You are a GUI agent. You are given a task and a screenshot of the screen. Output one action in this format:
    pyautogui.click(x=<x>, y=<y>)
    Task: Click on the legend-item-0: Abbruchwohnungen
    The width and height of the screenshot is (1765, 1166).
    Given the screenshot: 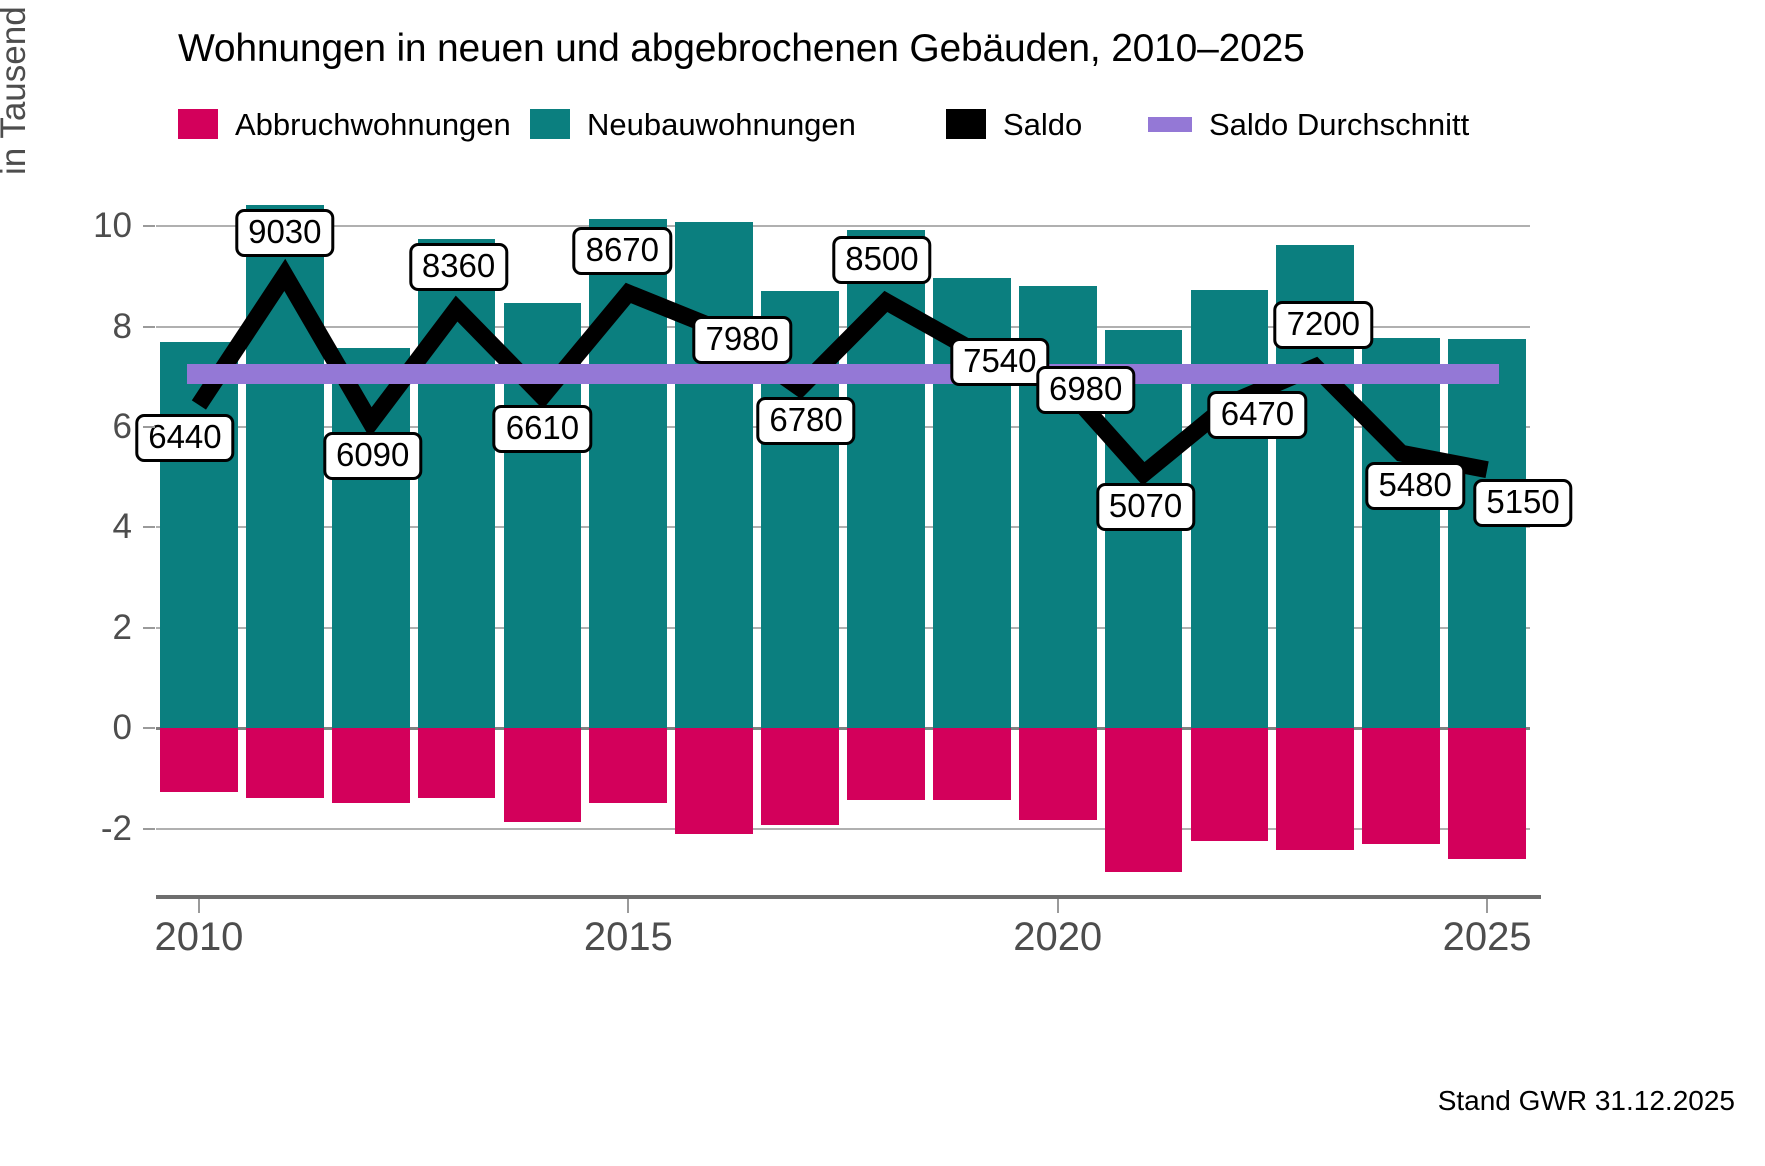 What is the action you would take?
    pyautogui.click(x=344, y=124)
    